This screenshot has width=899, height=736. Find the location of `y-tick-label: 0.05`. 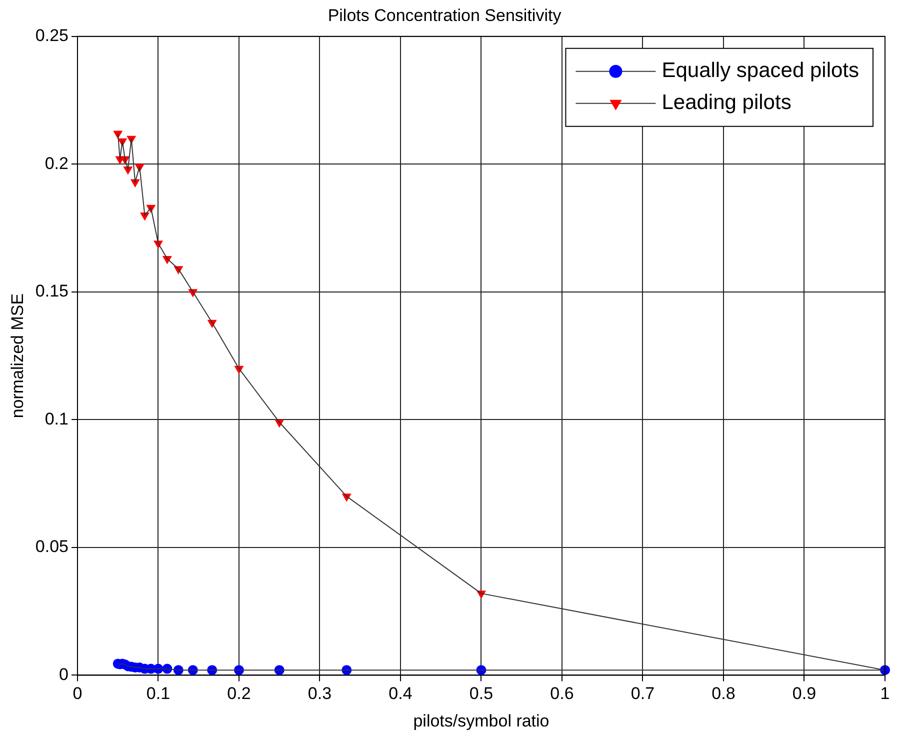

y-tick-label: 0.05 is located at coordinates (51, 546).